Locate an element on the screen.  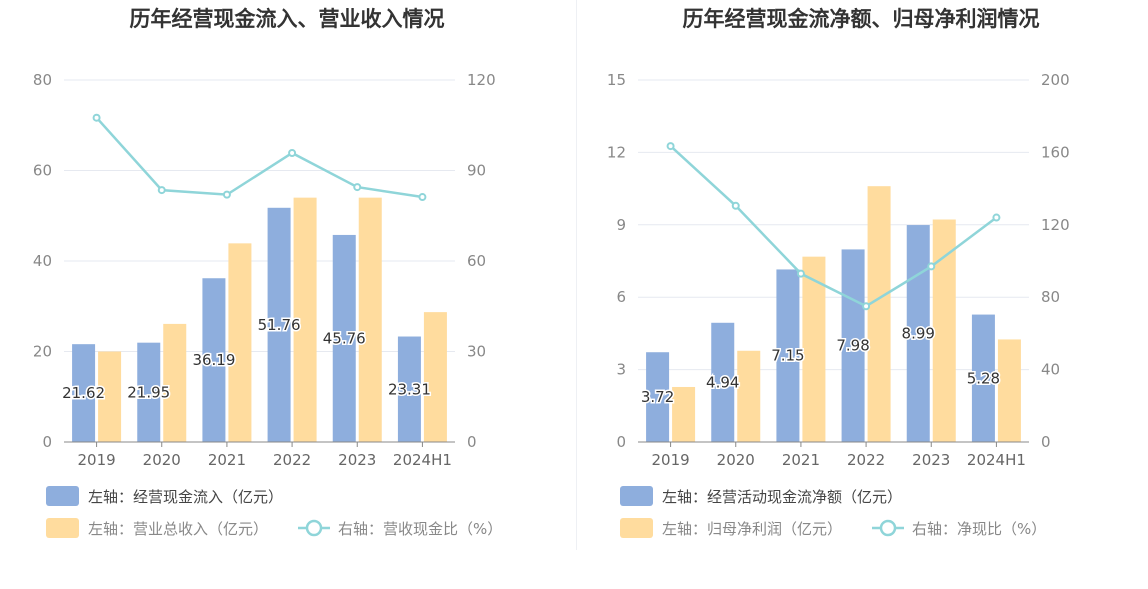
data-label: 36.19 is located at coordinates (213, 360).